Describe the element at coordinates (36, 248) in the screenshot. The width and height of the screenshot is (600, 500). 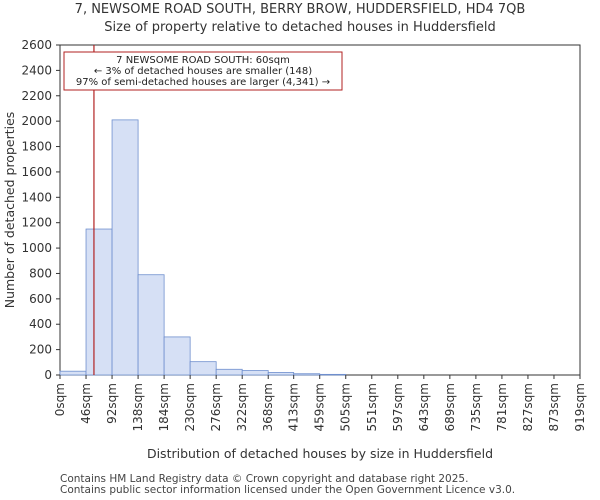
I see `y-tick-label: 1000` at that location.